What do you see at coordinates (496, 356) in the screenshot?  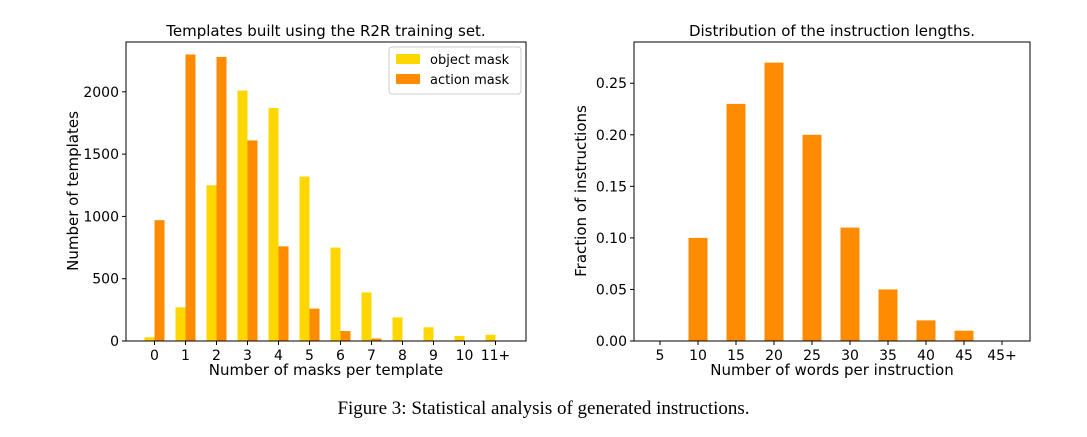 I see `xtick-label-templates: 11+` at bounding box center [496, 356].